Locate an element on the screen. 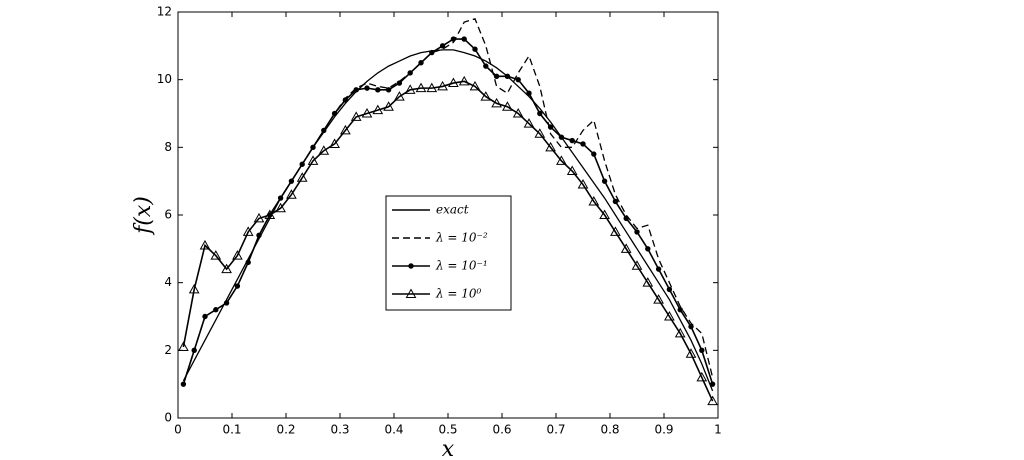 The width and height of the screenshot is (1024, 460). y-tick-label: 2 is located at coordinates (168, 350).